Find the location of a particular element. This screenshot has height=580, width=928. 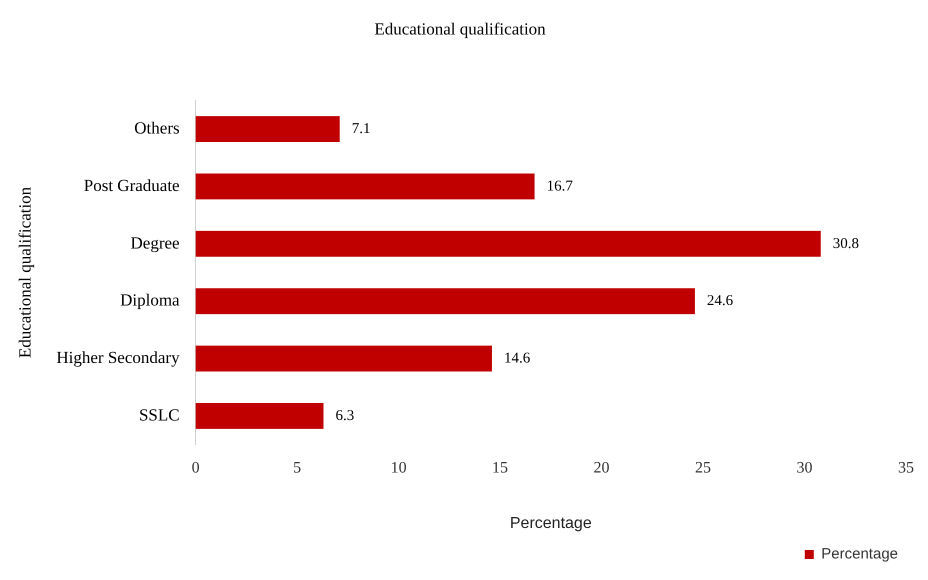

y-tick-label: Post Graduate is located at coordinates (132, 185).